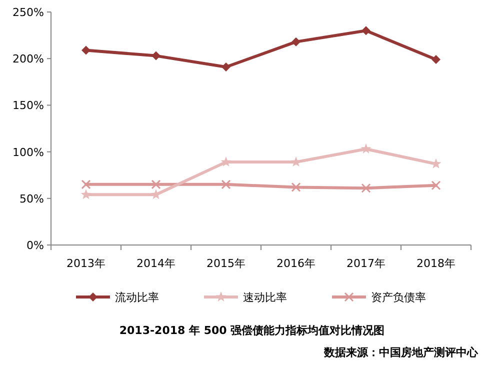 The width and height of the screenshot is (503, 365). I want to click on x-tick-label: 2014年, so click(156, 263).